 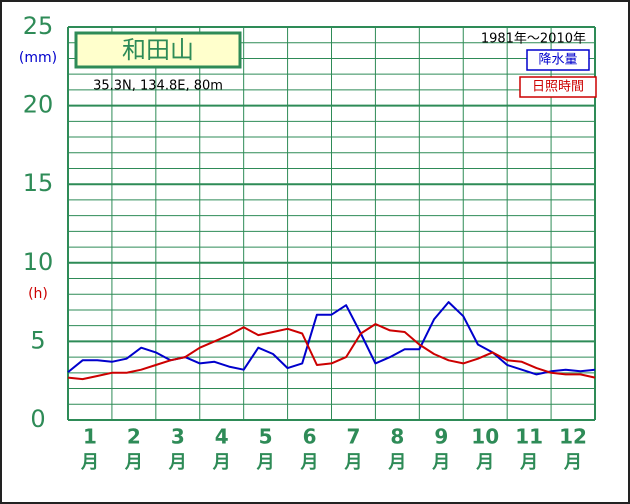 What do you see at coordinates (37, 340) in the screenshot?
I see `y-tick-label: 5` at bounding box center [37, 340].